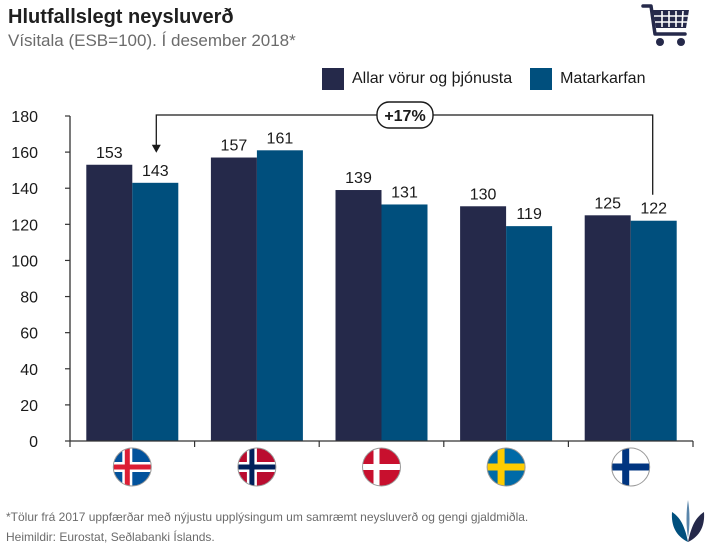  What do you see at coordinates (29, 334) in the screenshot?
I see `y-tick-label-3: 60` at bounding box center [29, 334].